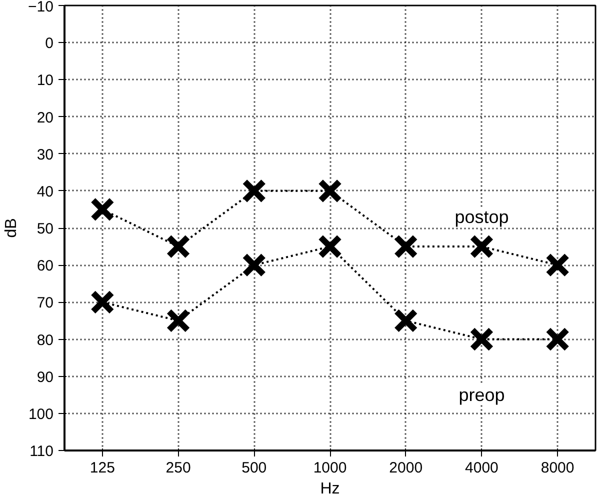  Describe the element at coordinates (45, 229) in the screenshot. I see `y-tick-label: 50` at that location.